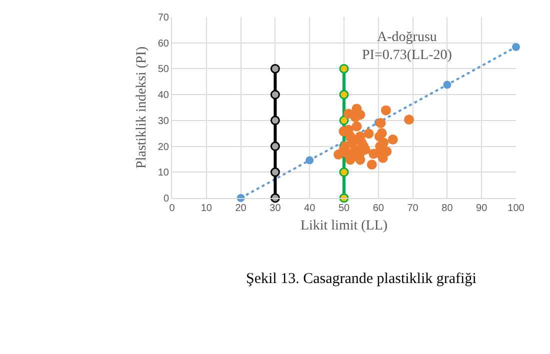 The width and height of the screenshot is (550, 354). I want to click on x-tick-label: 10, so click(206, 208).